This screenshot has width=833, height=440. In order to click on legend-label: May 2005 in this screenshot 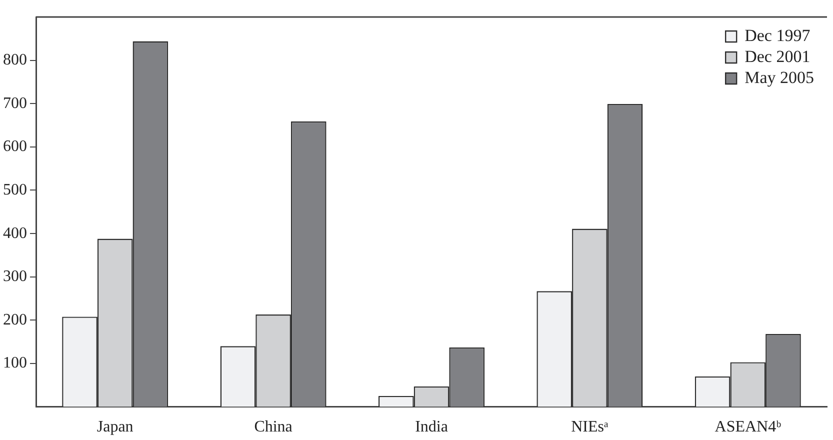, I will do `click(779, 77)`.